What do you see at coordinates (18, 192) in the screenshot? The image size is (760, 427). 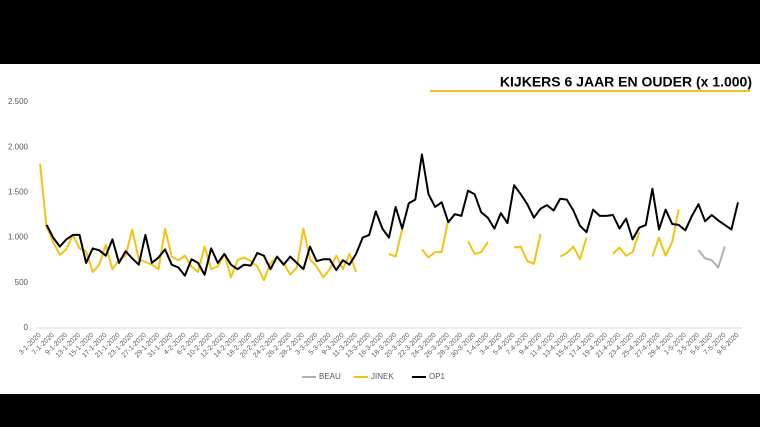 I see `y-tick-label: 1.500` at bounding box center [18, 192].